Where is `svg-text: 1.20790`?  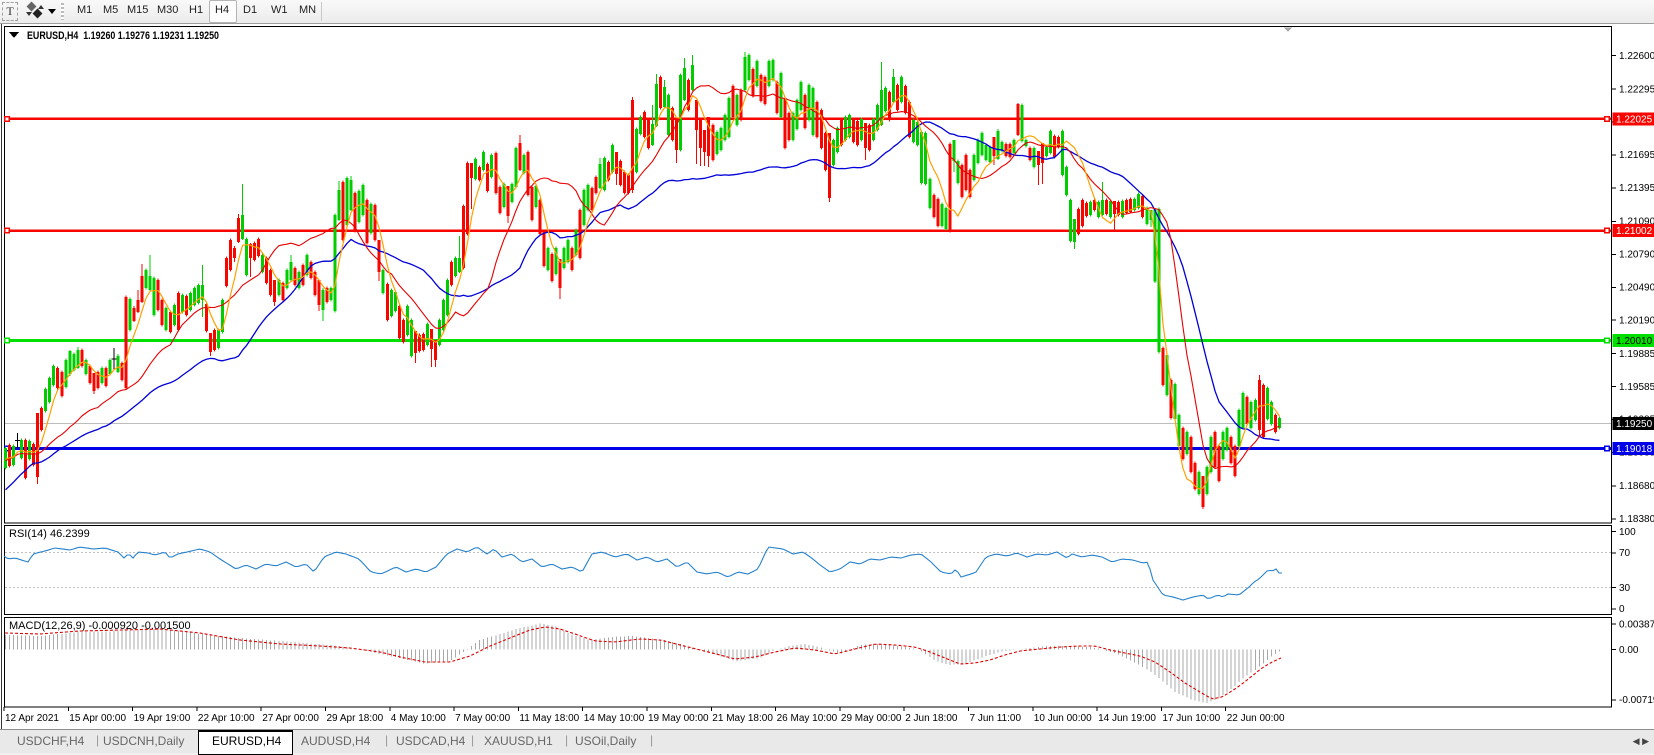 svg-text: 1.20790 is located at coordinates (1636, 255).